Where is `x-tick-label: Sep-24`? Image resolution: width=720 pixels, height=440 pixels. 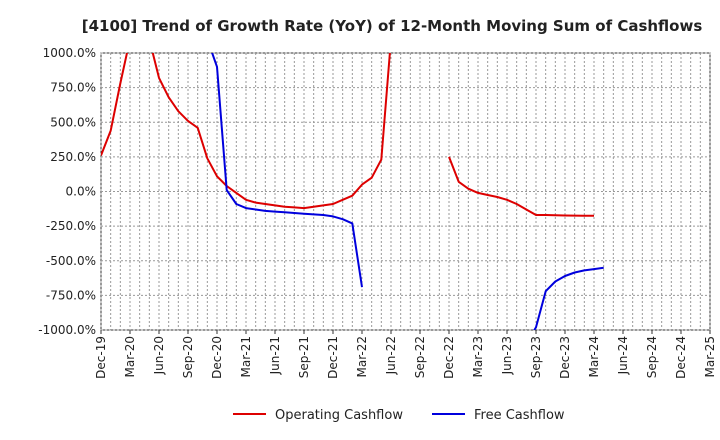 x-tick-label: Sep-24 is located at coordinates (652, 357).